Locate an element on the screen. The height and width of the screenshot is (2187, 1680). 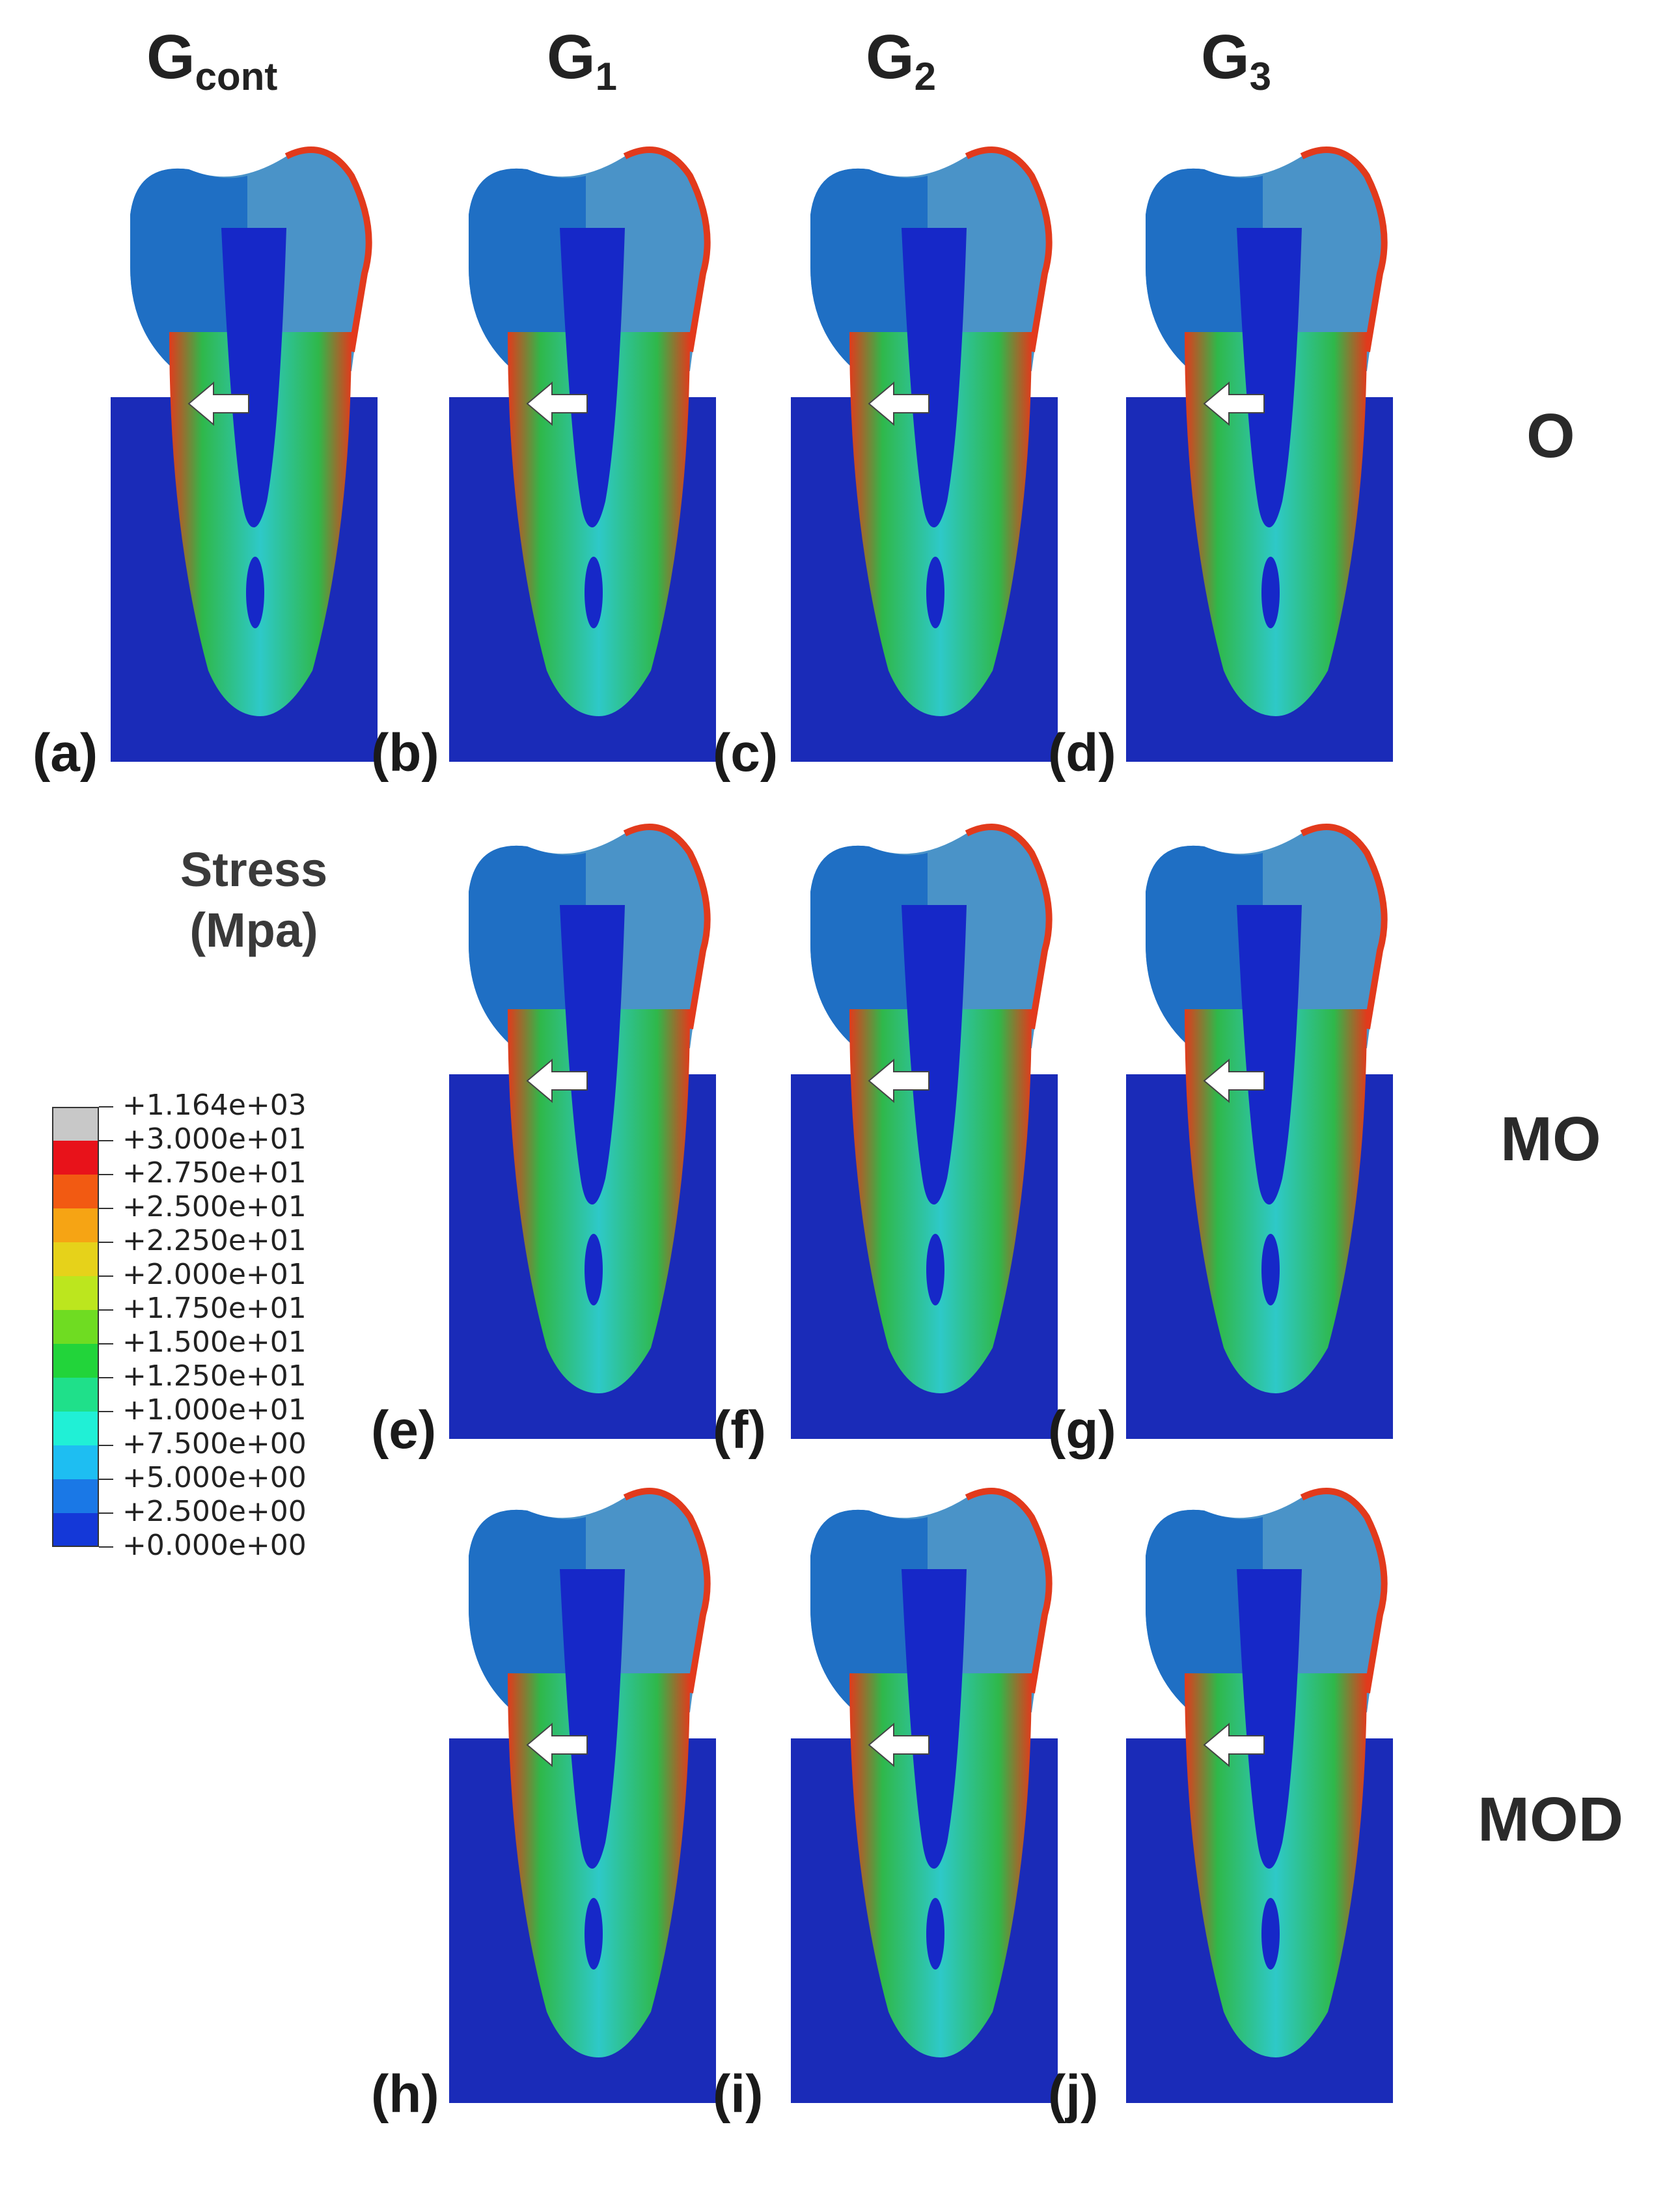
panel-label: (i) is located at coordinates (738, 2094).